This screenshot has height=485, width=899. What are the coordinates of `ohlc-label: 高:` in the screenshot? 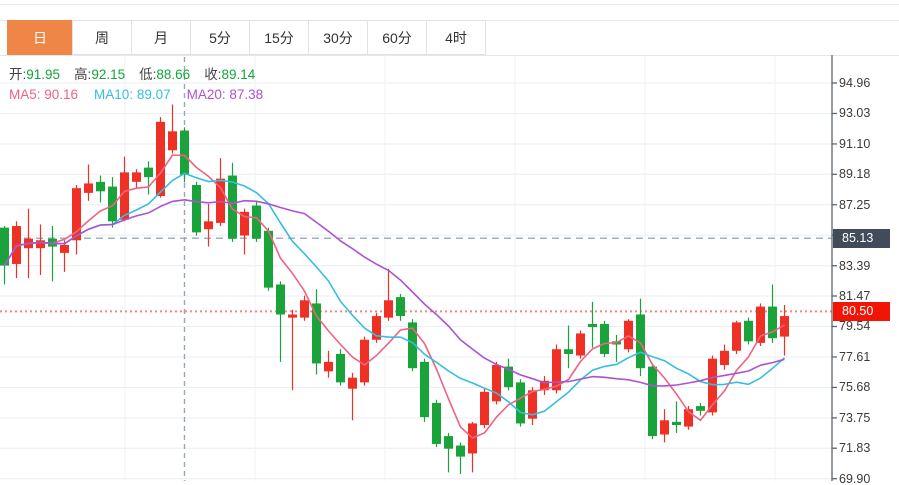 It's located at (83, 74).